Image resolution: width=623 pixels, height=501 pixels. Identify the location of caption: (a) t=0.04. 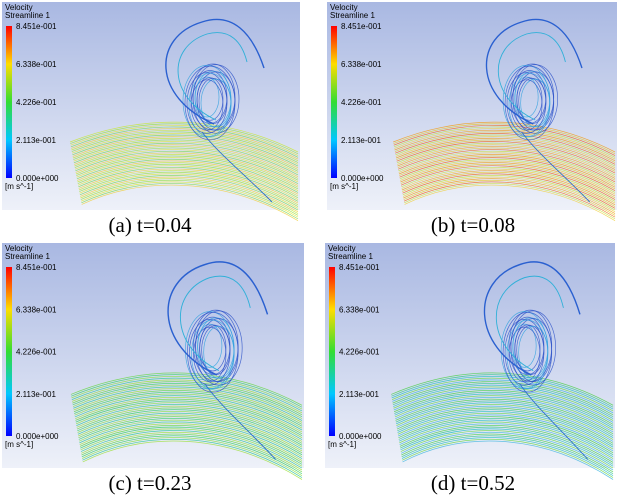
(150, 225).